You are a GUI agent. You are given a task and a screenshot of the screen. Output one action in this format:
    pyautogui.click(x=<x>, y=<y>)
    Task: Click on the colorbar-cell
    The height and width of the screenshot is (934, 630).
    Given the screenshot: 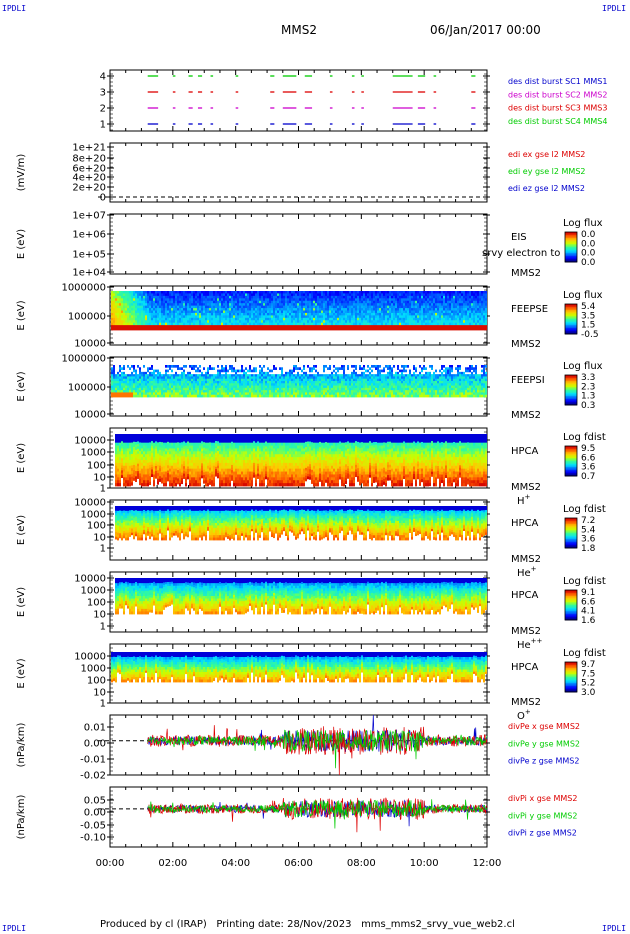 What is the action you would take?
    pyautogui.click(x=571, y=312)
    